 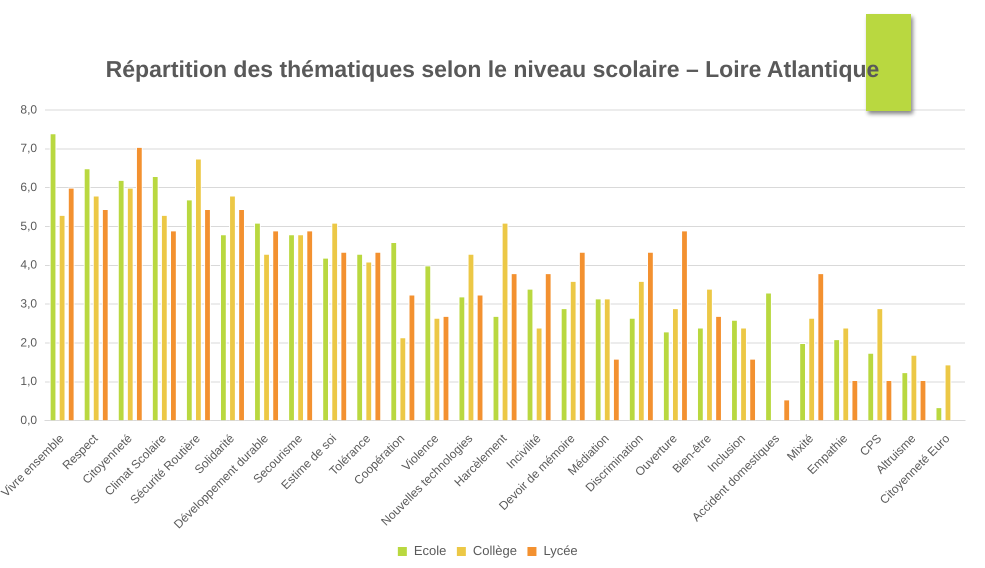 What do you see at coordinates (430, 550) in the screenshot?
I see `legend-label: Ecole` at bounding box center [430, 550].